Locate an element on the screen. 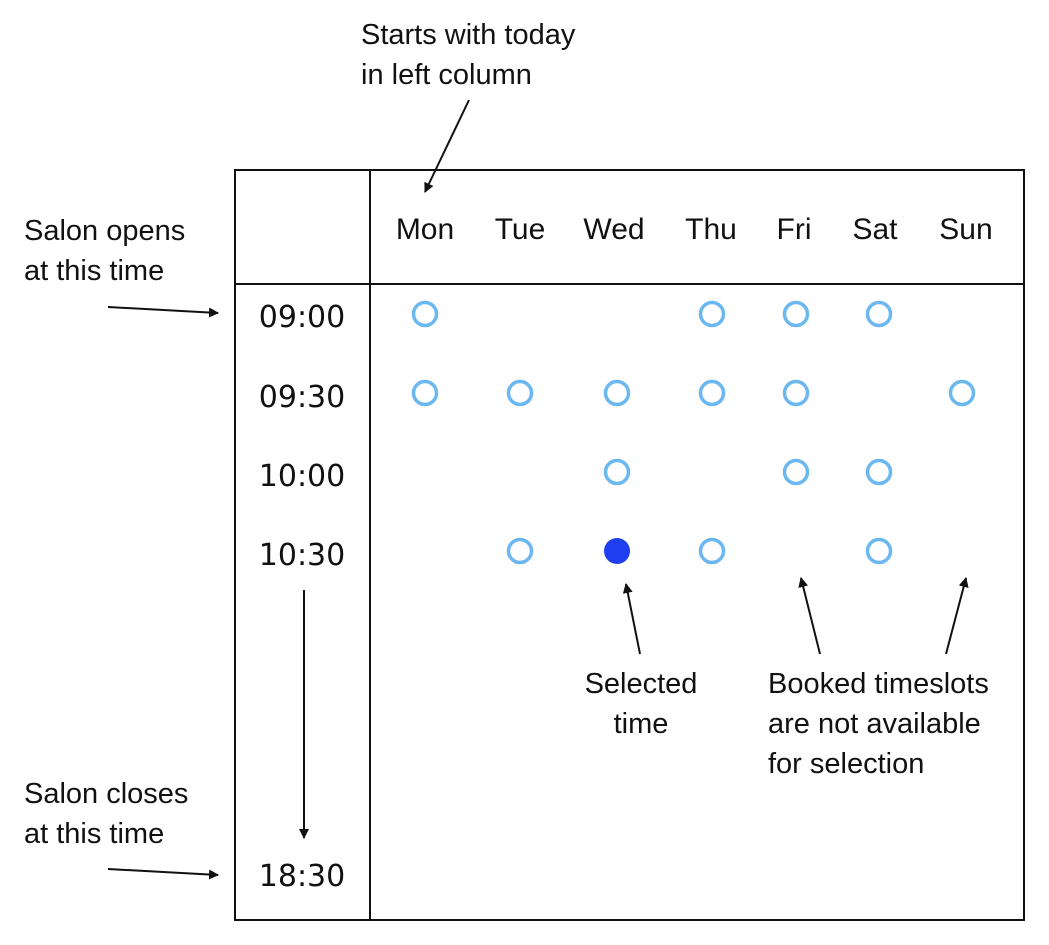 The height and width of the screenshot is (945, 1049). annotation-salon-opens: Salon opens at this time is located at coordinates (104, 251).